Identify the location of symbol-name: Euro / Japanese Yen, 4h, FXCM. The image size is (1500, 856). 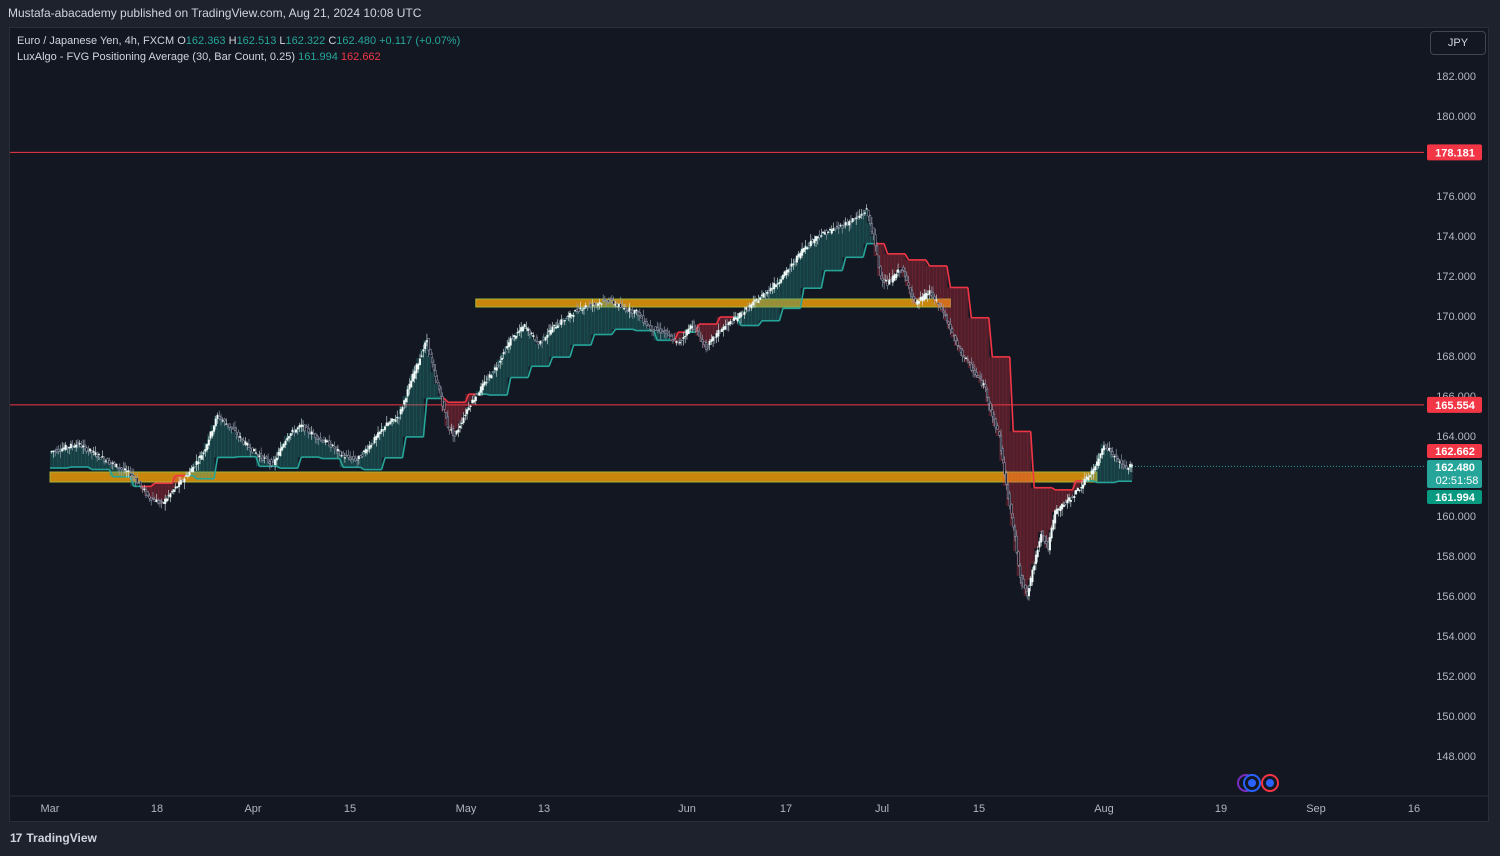
(96, 41).